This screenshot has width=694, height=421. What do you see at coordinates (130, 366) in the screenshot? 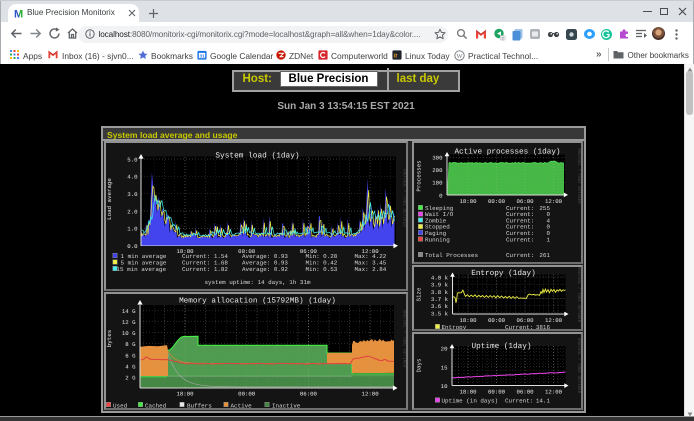
I see `svg-text: 4 G` at bounding box center [130, 366].